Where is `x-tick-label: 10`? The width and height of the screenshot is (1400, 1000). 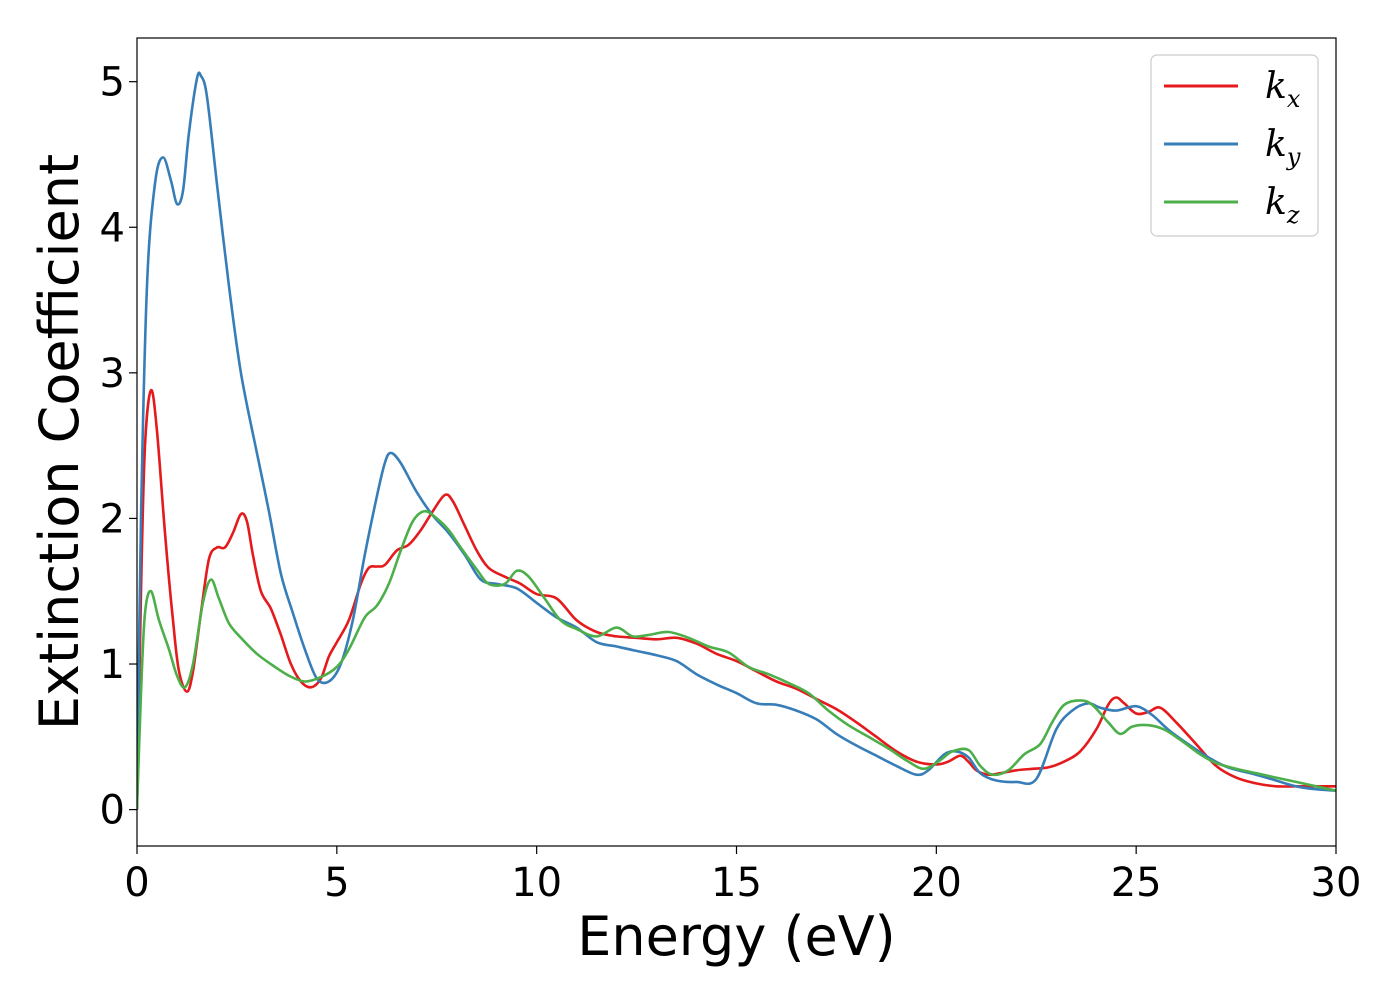
x-tick-label: 10 is located at coordinates (536, 883).